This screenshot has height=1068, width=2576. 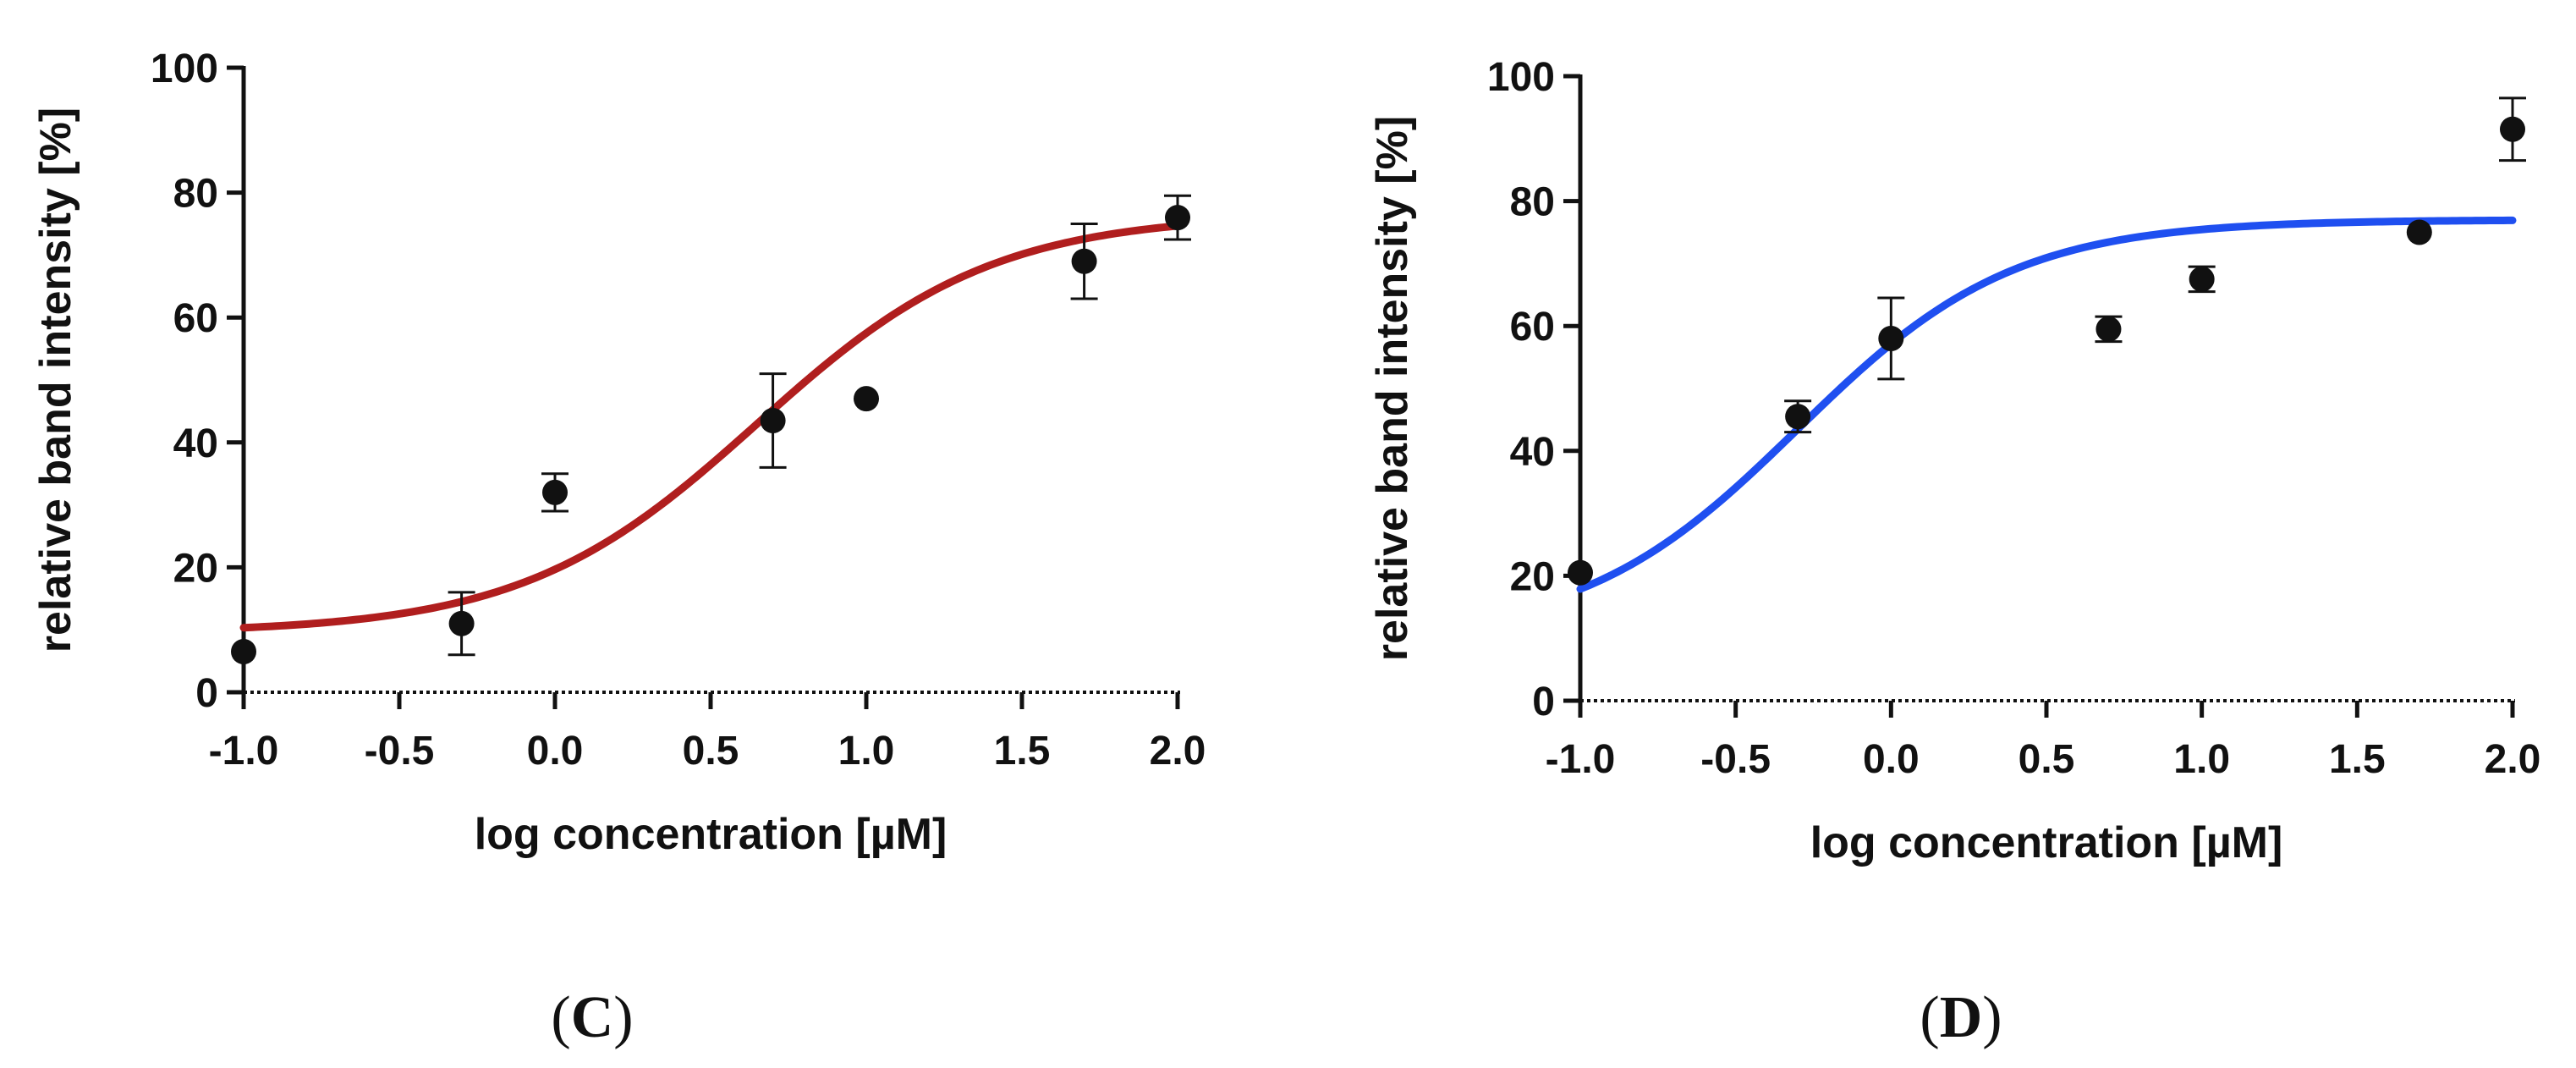 I want to click on panel-label: (D), so click(x=1961, y=1018).